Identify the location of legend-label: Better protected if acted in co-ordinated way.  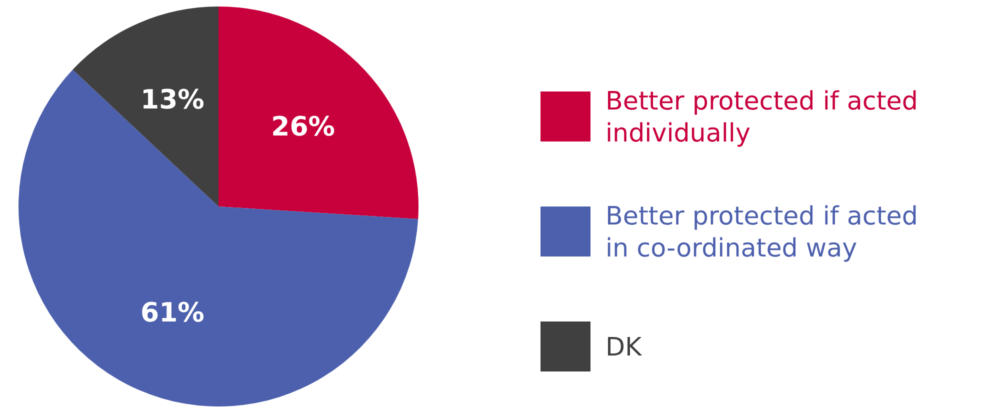
(762, 231).